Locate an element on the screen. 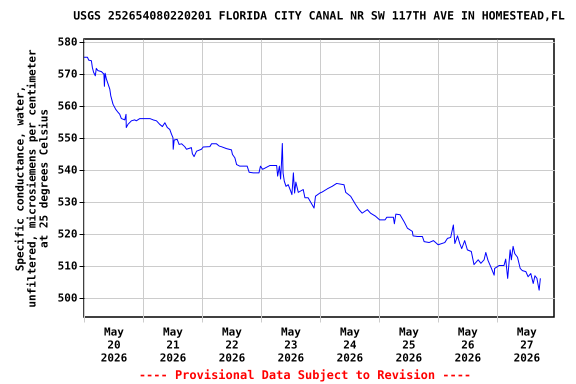  x-tick-label: May 23 2026 is located at coordinates (291, 345).